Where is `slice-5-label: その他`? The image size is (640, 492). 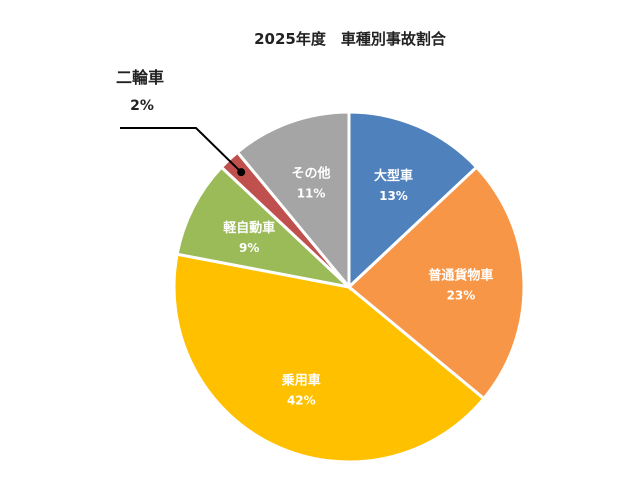
slice-5-label: その他 is located at coordinates (311, 174).